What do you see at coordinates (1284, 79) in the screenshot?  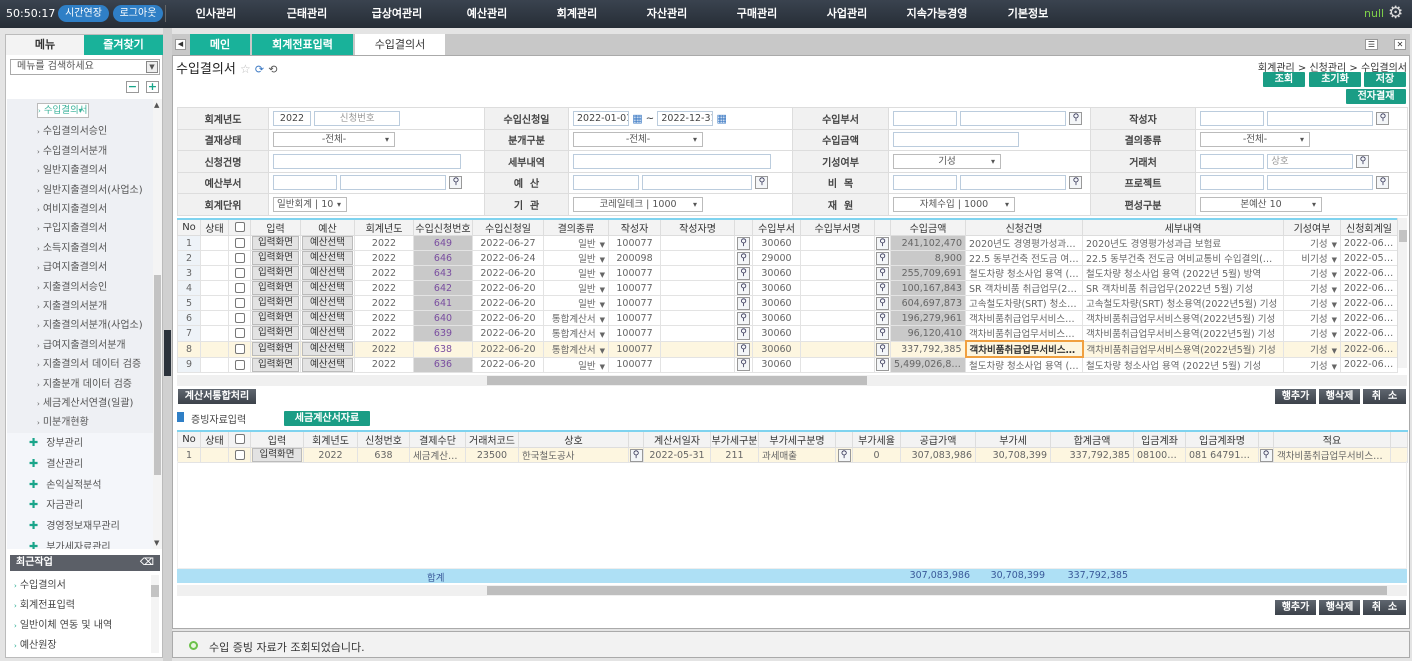 I see `search-button: 조회` at bounding box center [1284, 79].